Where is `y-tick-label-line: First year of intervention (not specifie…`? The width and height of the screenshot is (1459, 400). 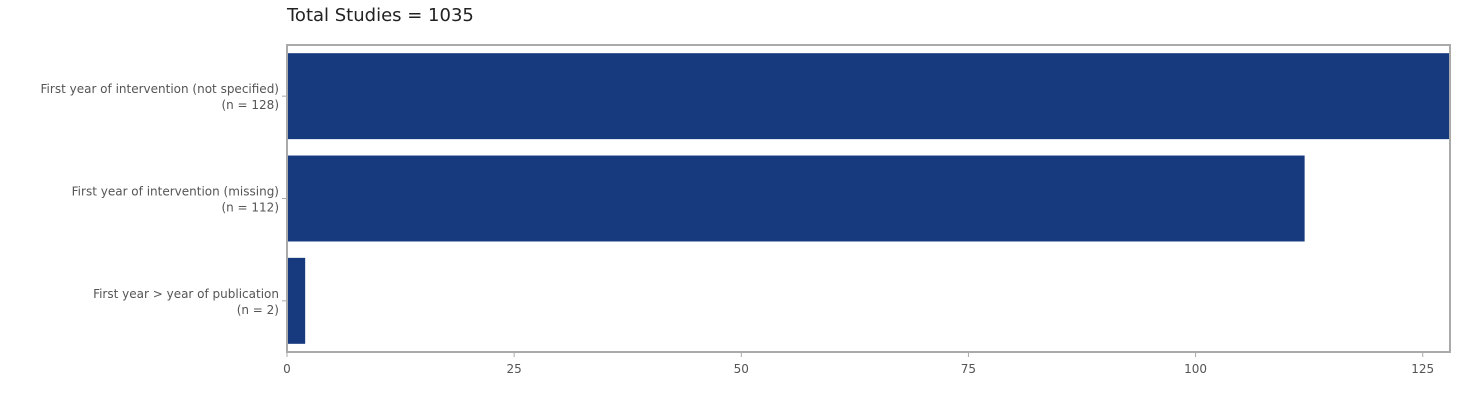 y-tick-label-line: First year of intervention (not specifie… is located at coordinates (160, 89).